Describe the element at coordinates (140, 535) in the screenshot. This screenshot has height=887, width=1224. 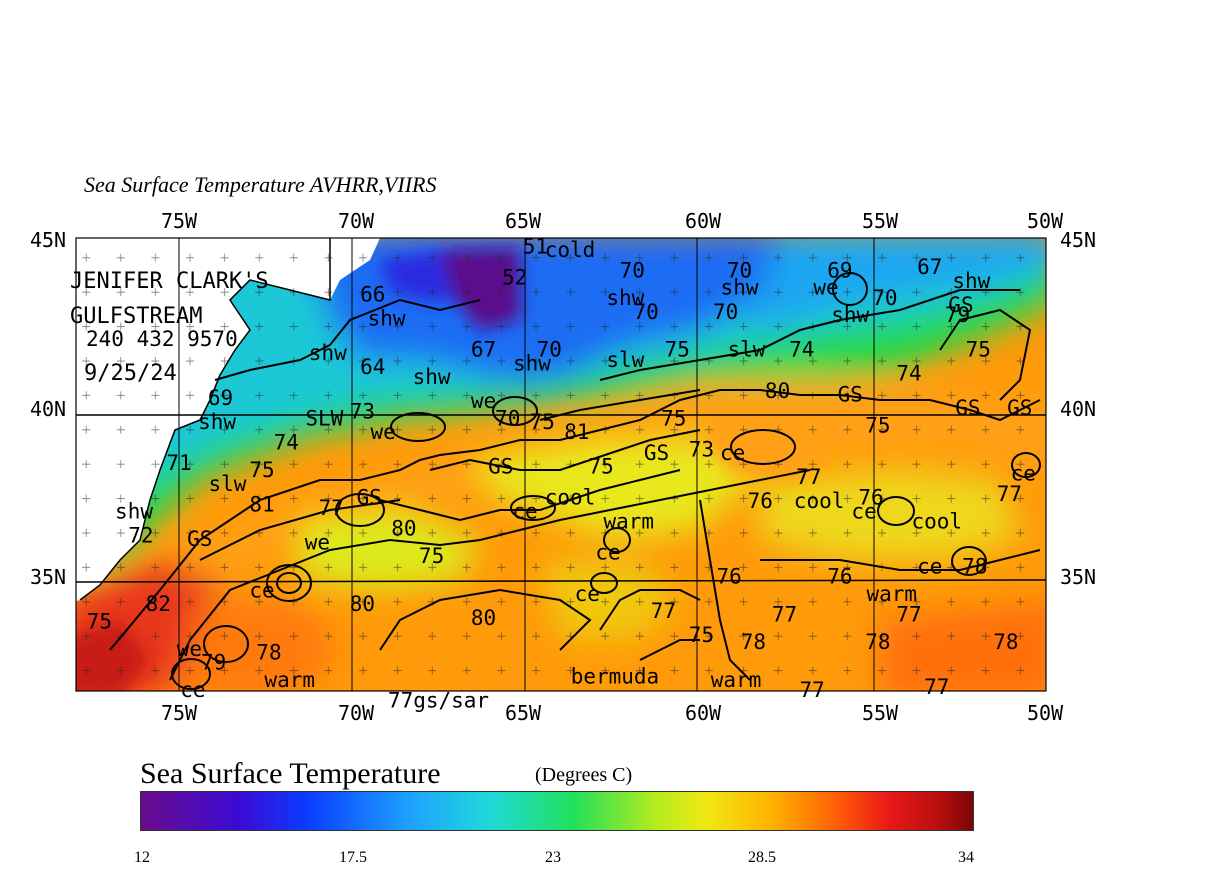
I see `sst-annotation: 72` at that location.